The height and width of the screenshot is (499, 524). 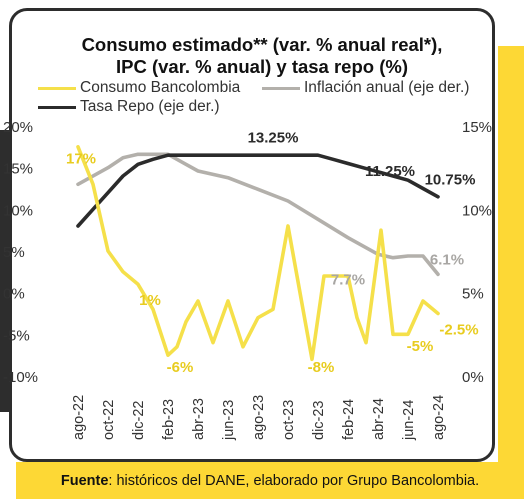 What do you see at coordinates (109, 420) in the screenshot?
I see `x-tick-label: oct-22` at bounding box center [109, 420].